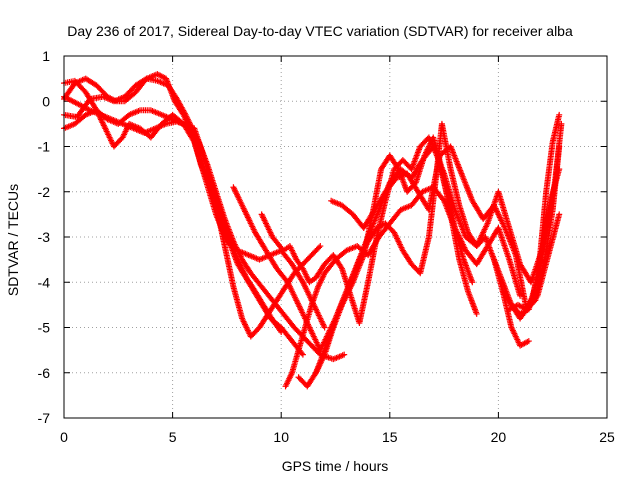 The image size is (640, 480). What do you see at coordinates (44, 282) in the screenshot?
I see `y-tick-label: -4` at bounding box center [44, 282].